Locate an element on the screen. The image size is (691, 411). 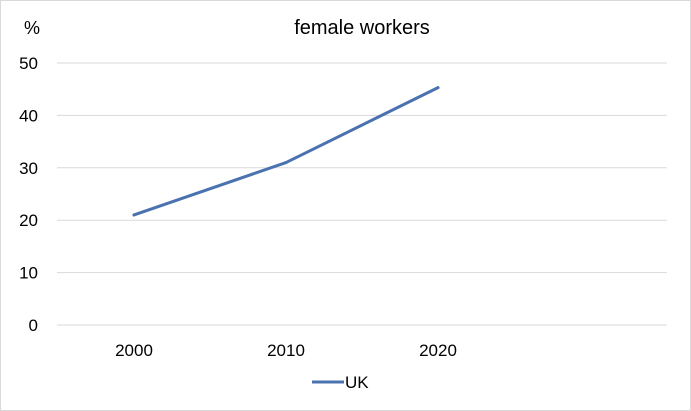
y-tick-label-0: 0 is located at coordinates (33, 325).